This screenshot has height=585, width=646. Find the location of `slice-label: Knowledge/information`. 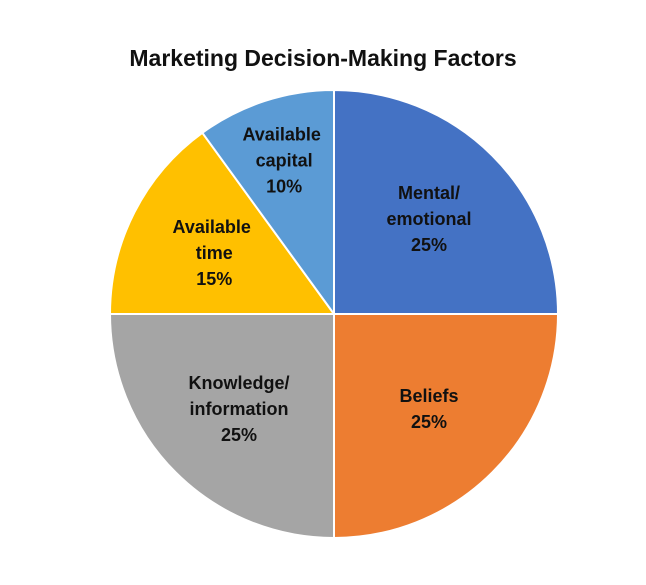

slice-label: Knowledge/information is located at coordinates (238, 396).